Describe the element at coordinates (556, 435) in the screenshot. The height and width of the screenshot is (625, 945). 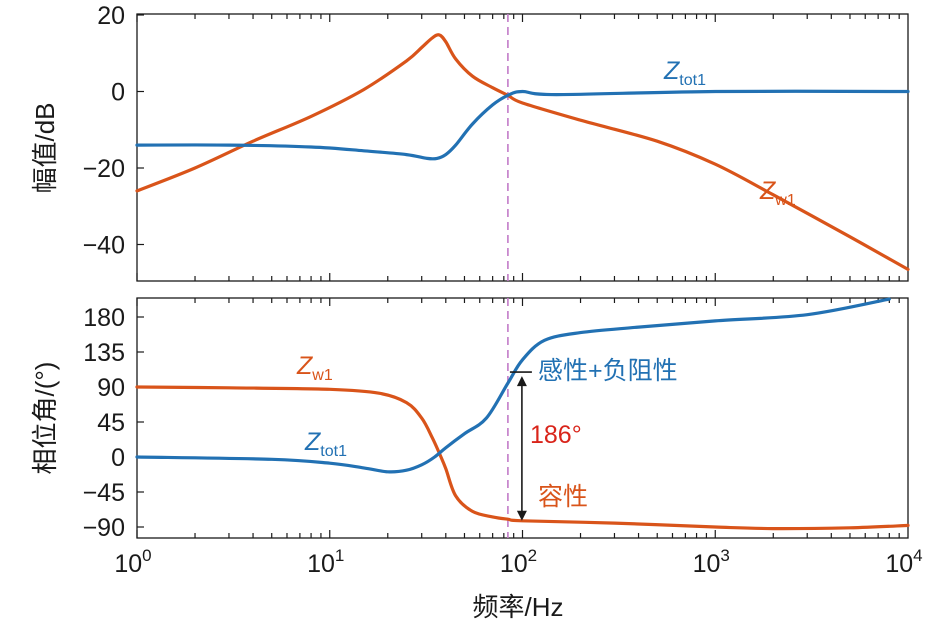
I see `phase-difference-label: 186°` at that location.